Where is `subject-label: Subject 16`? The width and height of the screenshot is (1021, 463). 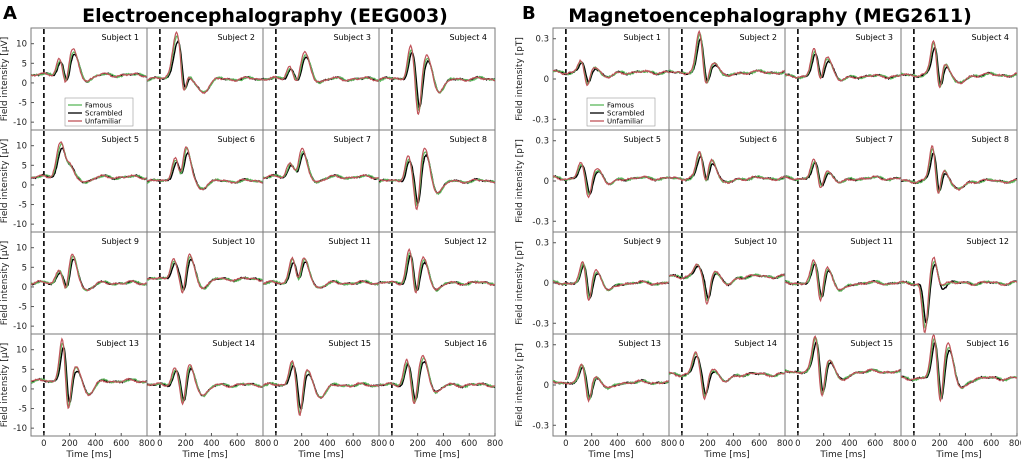 subject-label: Subject 16 is located at coordinates (987, 343).